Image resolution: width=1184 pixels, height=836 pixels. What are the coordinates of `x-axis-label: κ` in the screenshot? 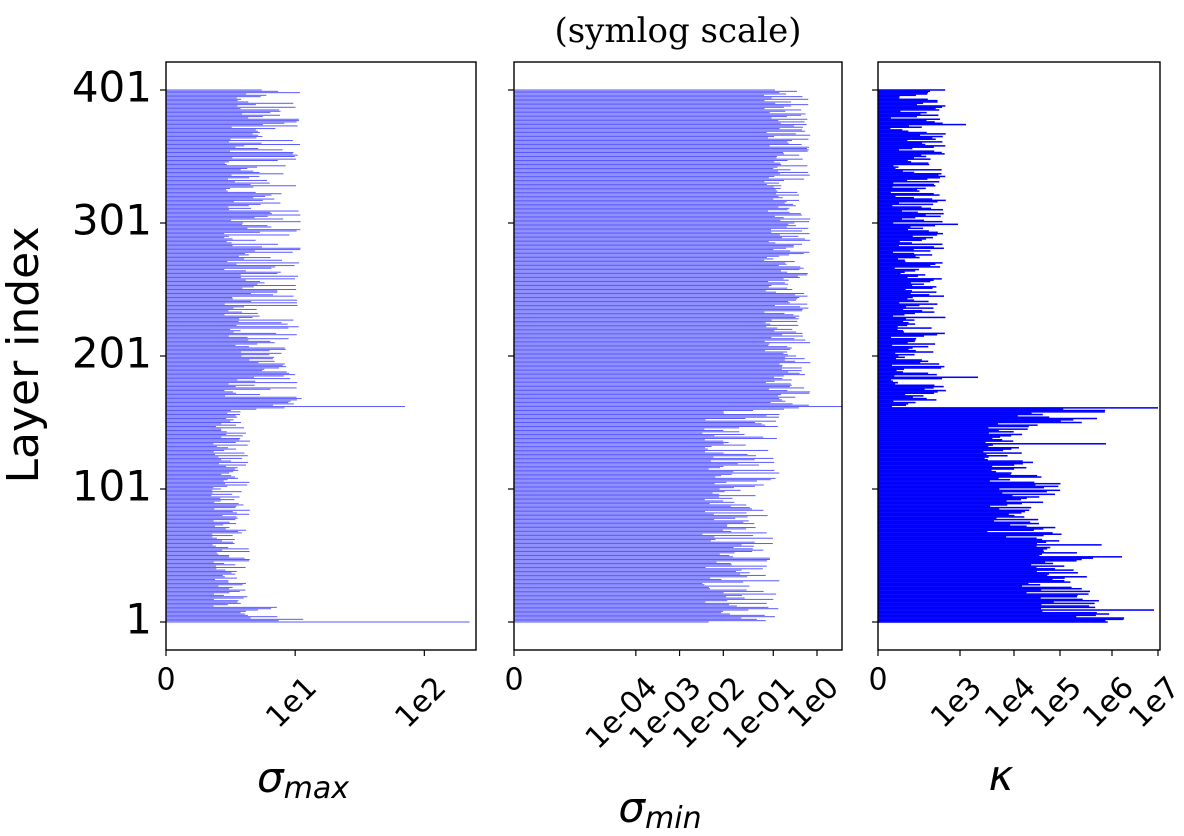 It's located at (1001, 775).